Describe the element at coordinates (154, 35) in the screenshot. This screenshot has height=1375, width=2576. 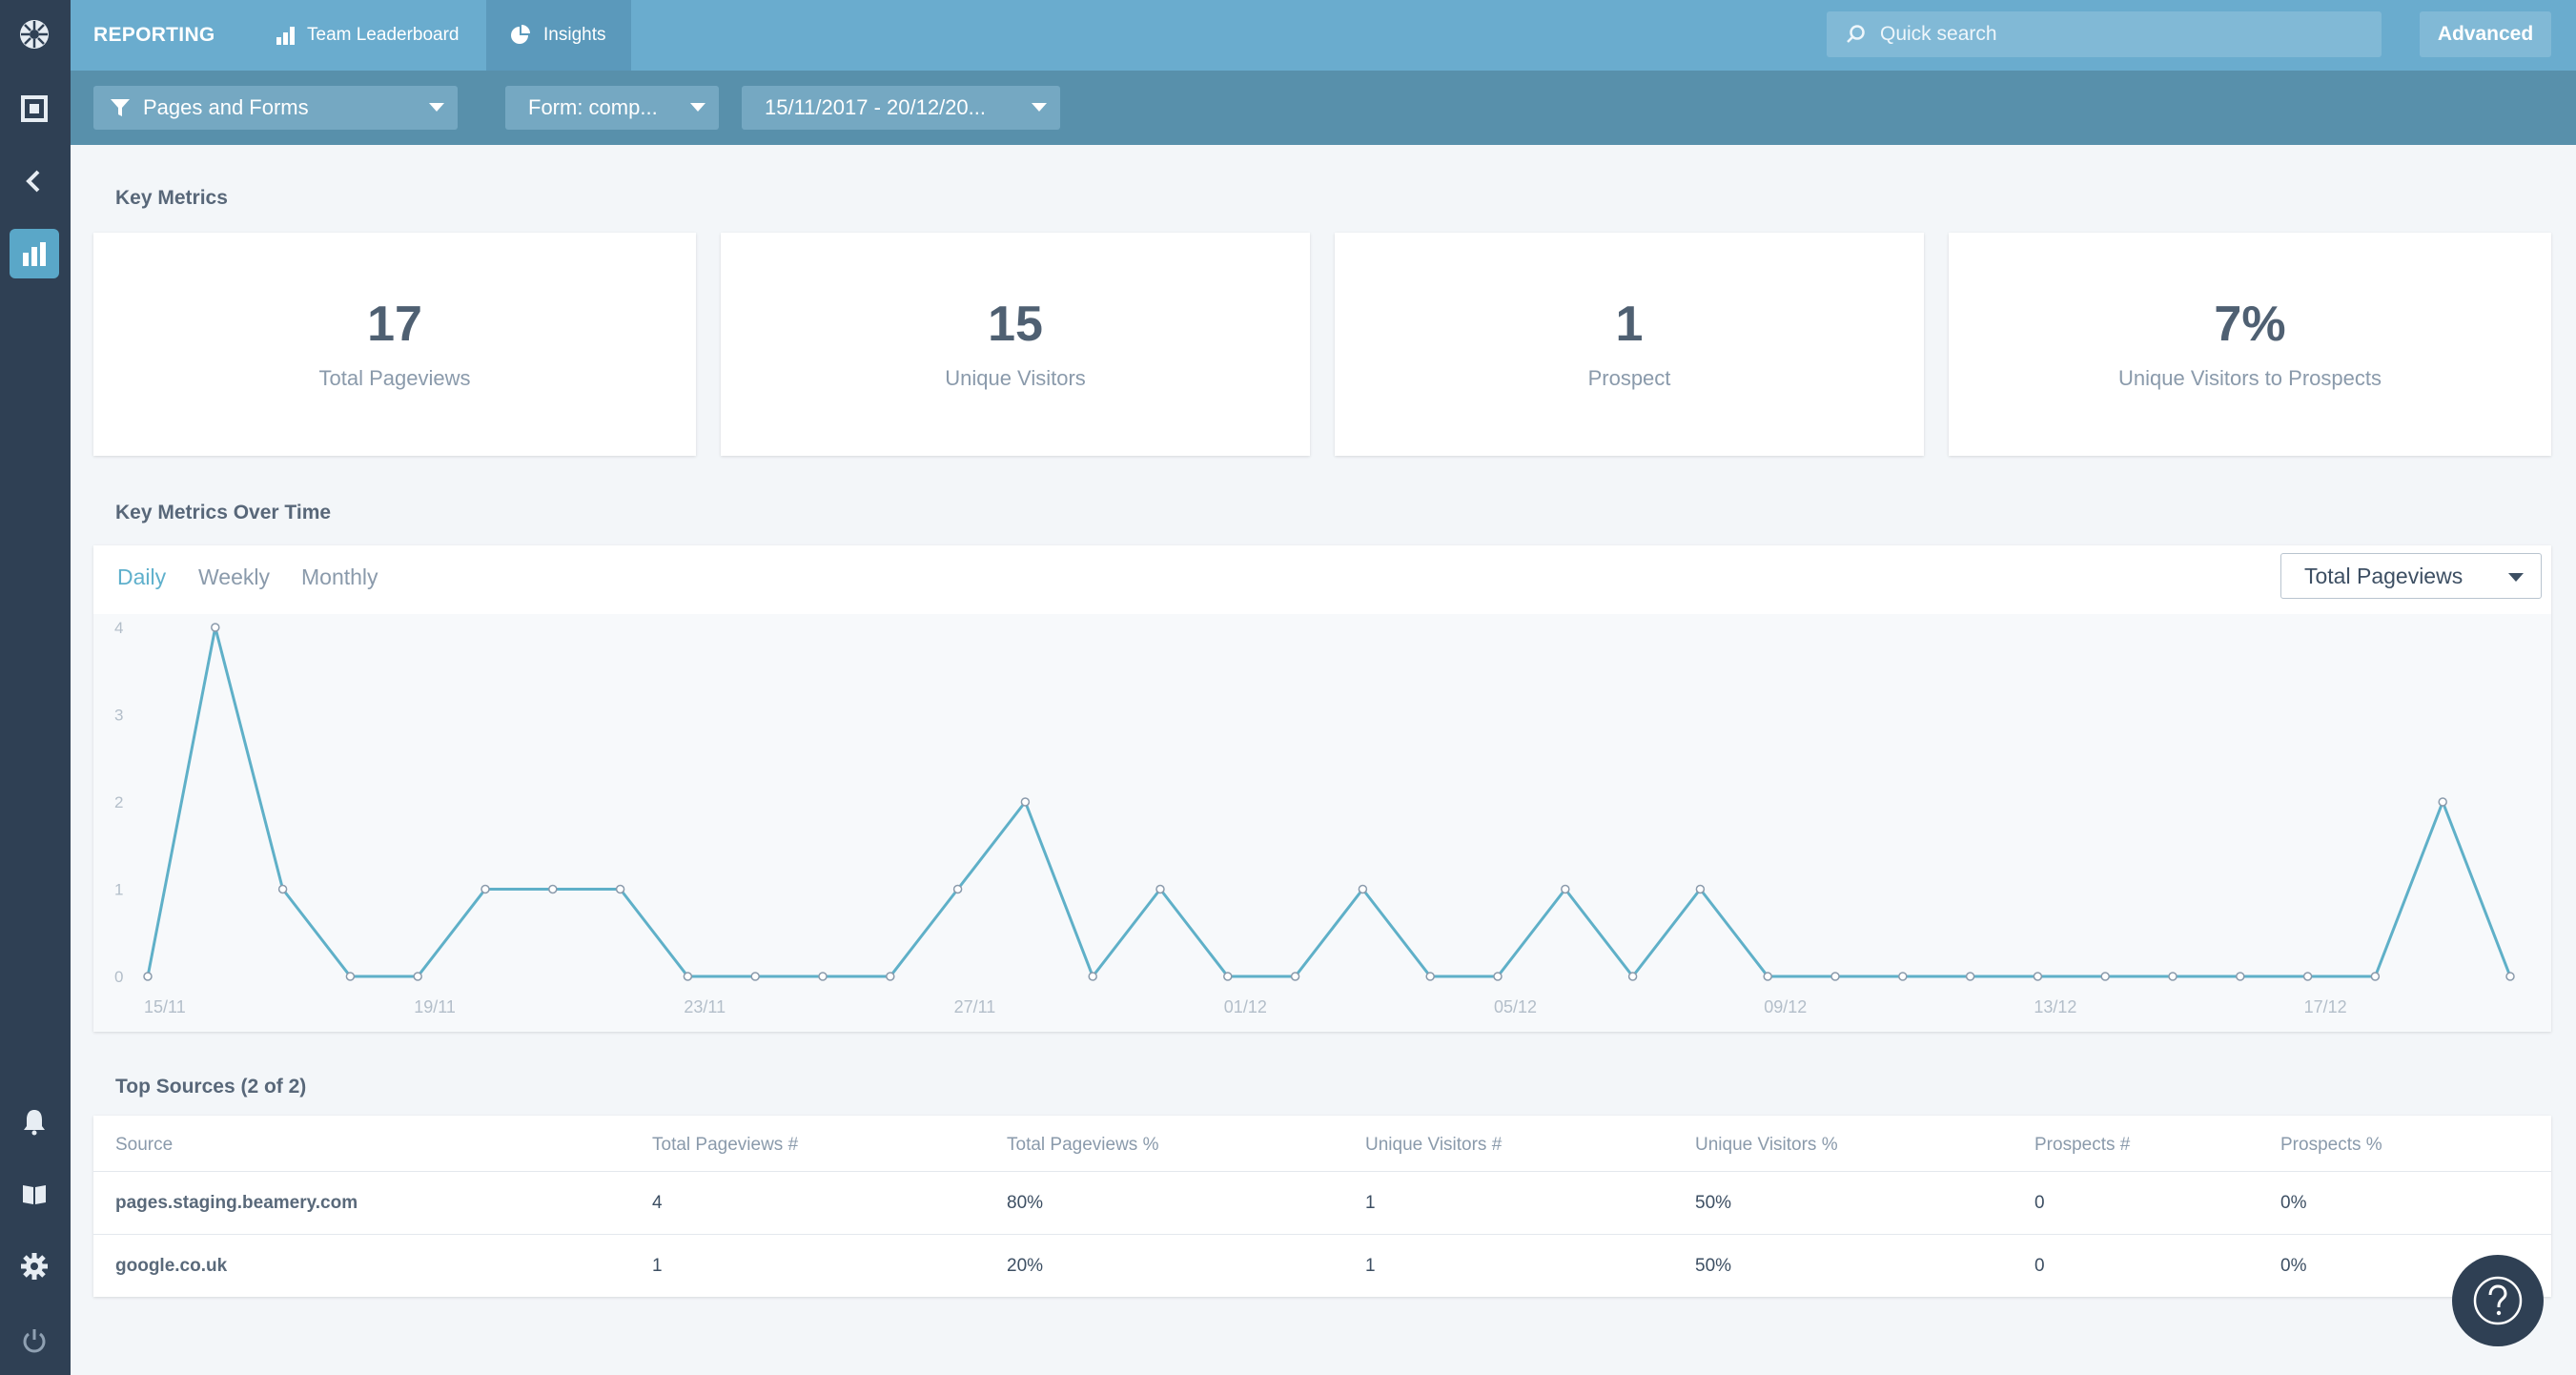
I see `brand-title: REPORTING` at that location.